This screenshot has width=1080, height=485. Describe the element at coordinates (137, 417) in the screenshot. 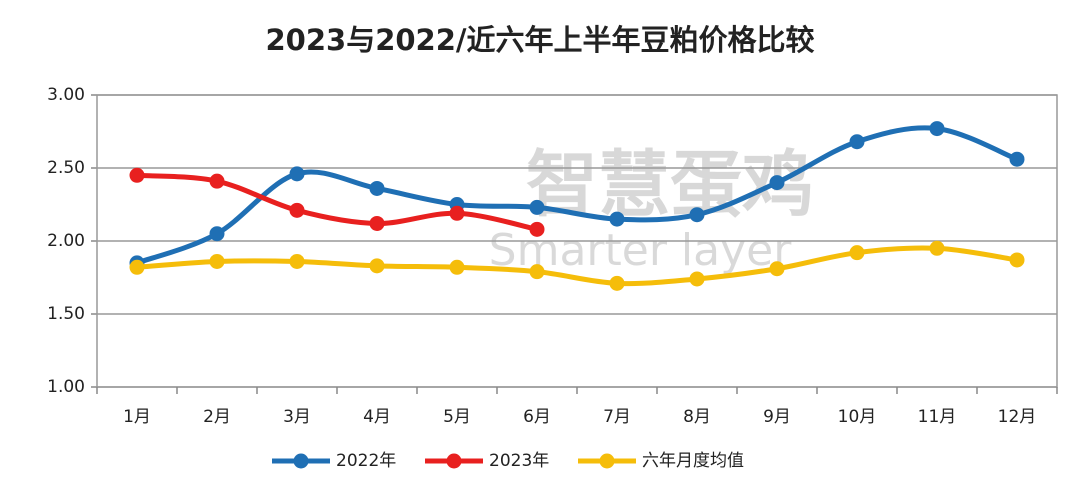

I see `x-tick-label: 1月` at that location.